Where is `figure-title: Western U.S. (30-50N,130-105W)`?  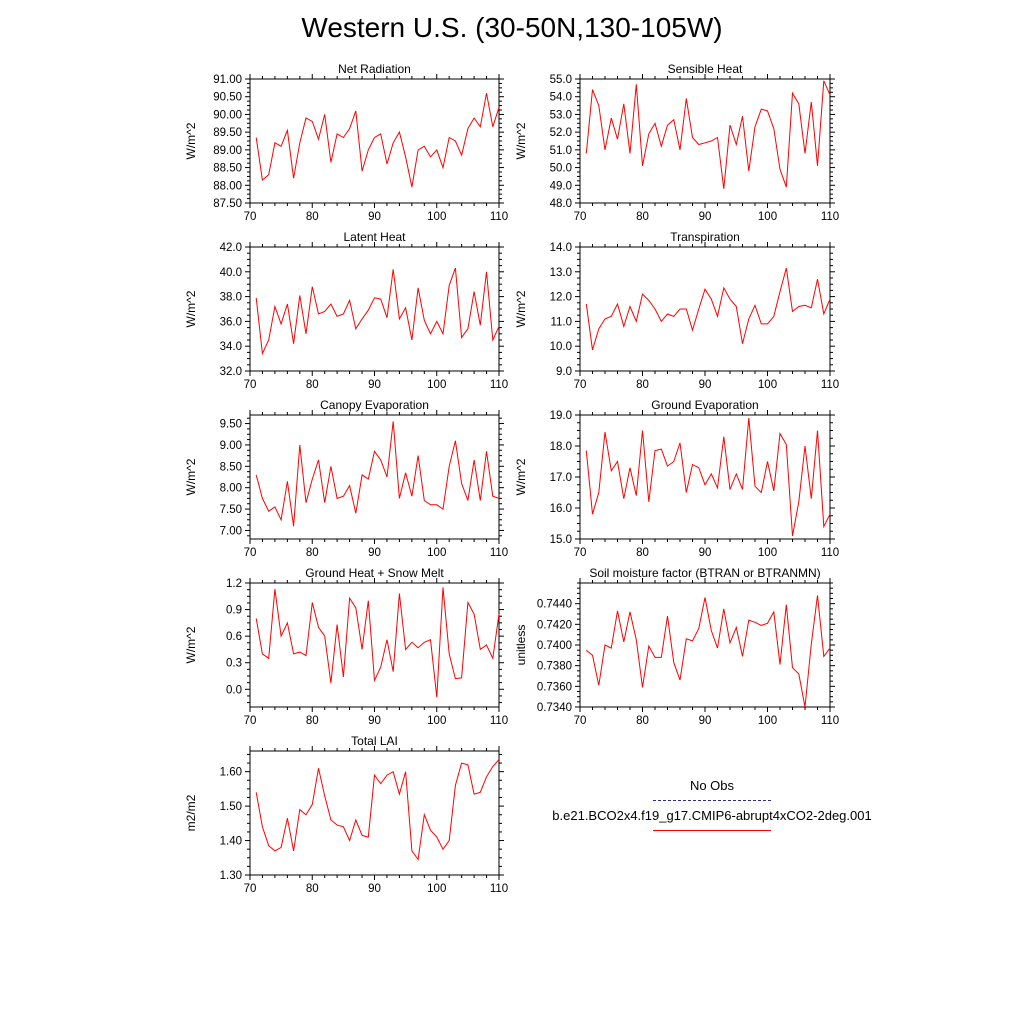 figure-title: Western U.S. (30-50N,130-105W) is located at coordinates (512, 27).